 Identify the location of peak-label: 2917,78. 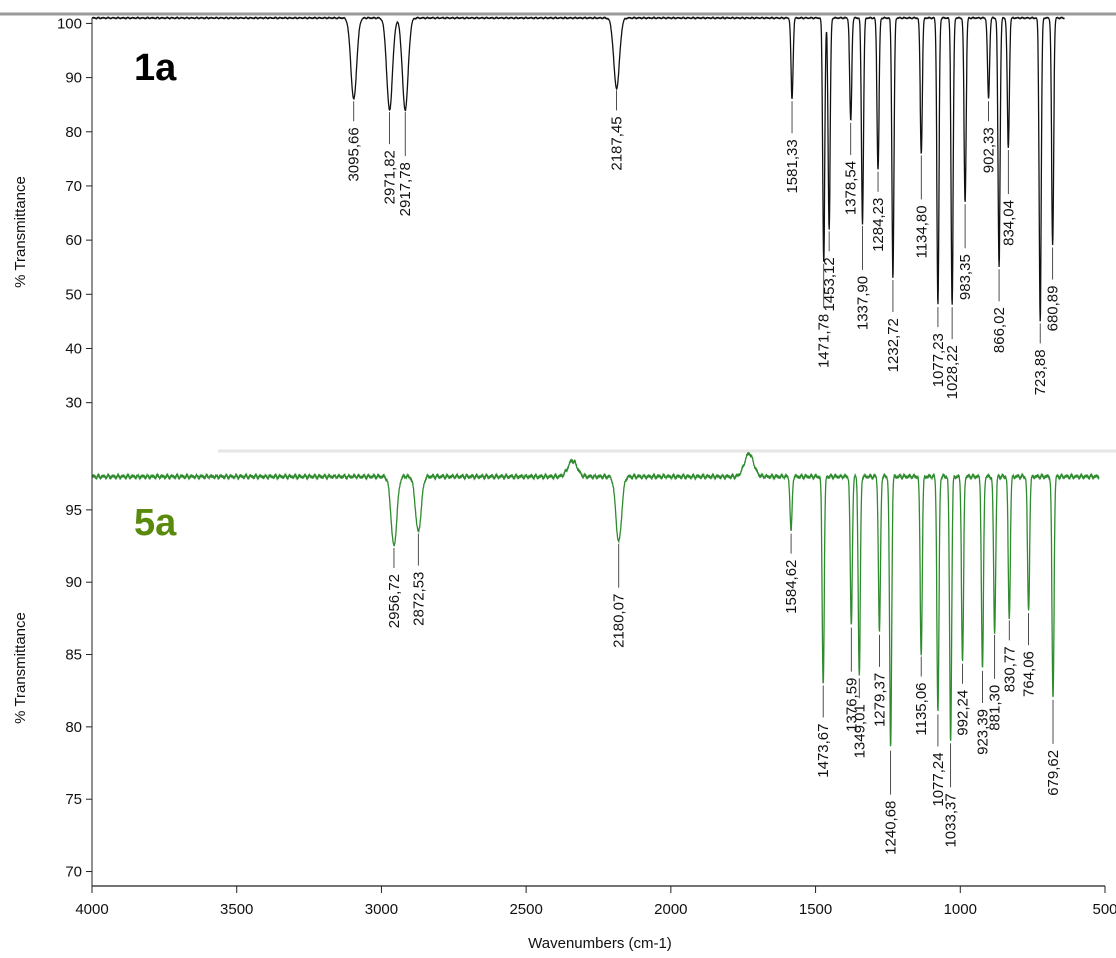
(405, 189).